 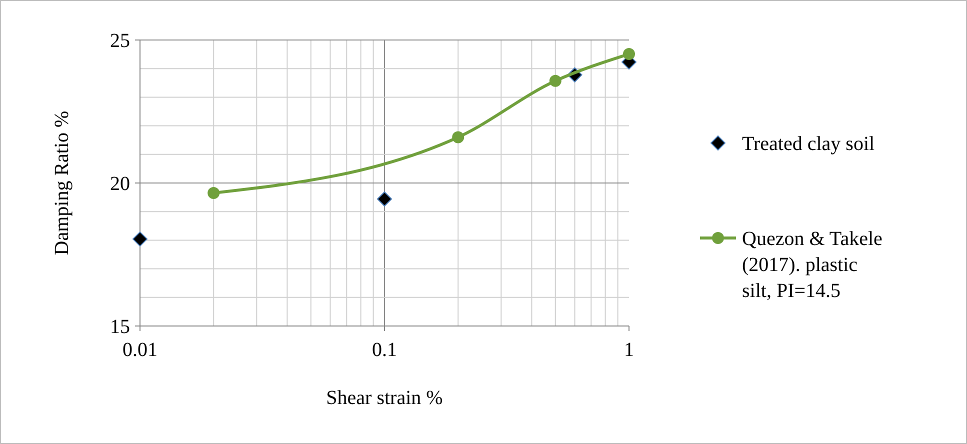 What do you see at coordinates (120, 327) in the screenshot?
I see `y-tick-label: 15` at bounding box center [120, 327].